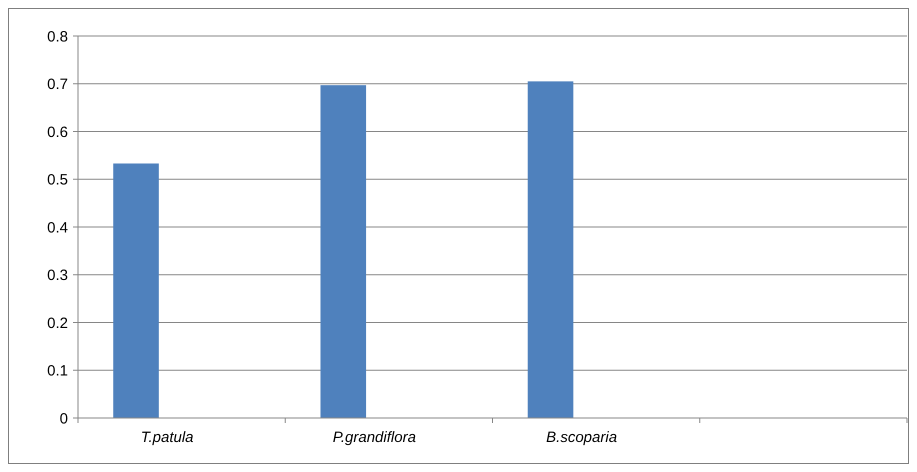 The width and height of the screenshot is (917, 472). What do you see at coordinates (57, 37) in the screenshot?
I see `y-tick-label: 0.8` at bounding box center [57, 37].